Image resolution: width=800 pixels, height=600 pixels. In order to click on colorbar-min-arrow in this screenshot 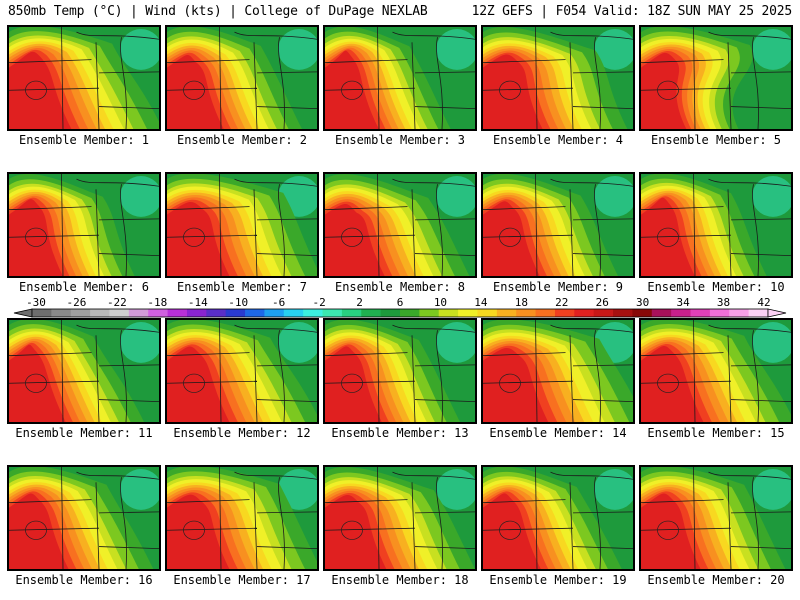, I will do `click(23, 313)`.